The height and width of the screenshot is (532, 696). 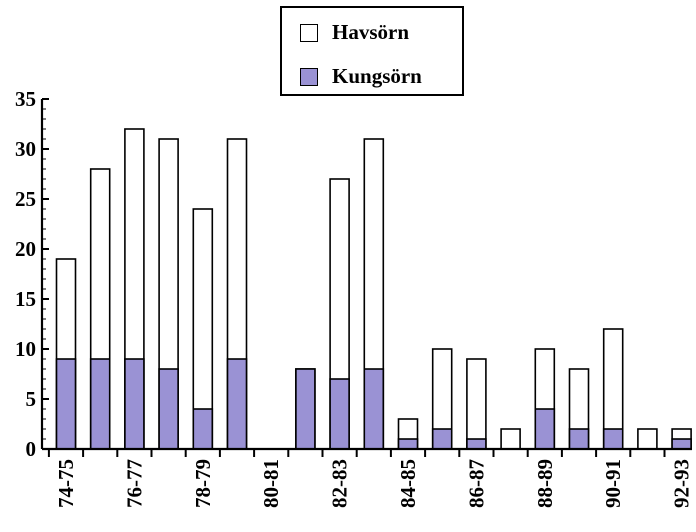 I want to click on x-tick-label-78-79: 78-79, so click(x=203, y=483).